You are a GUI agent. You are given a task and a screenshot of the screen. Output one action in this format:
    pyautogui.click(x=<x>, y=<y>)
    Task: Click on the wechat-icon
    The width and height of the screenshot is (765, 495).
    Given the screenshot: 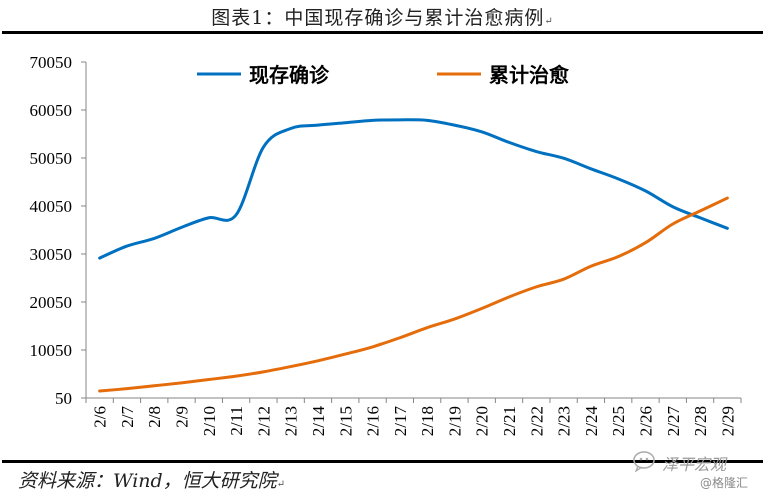 What is the action you would take?
    pyautogui.click(x=644, y=461)
    